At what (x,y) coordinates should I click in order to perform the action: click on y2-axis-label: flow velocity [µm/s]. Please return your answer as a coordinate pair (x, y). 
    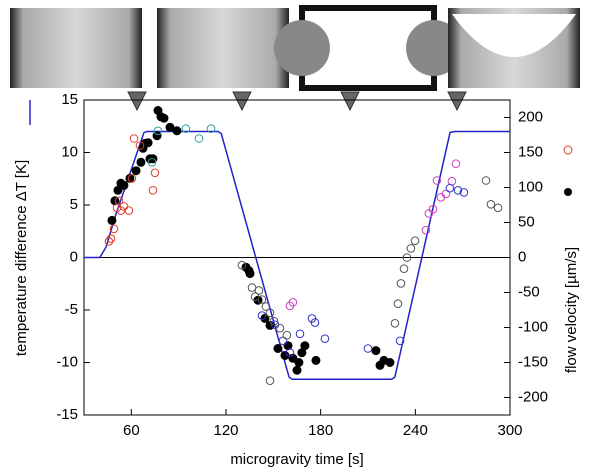
    Looking at the image, I should click on (571, 310).